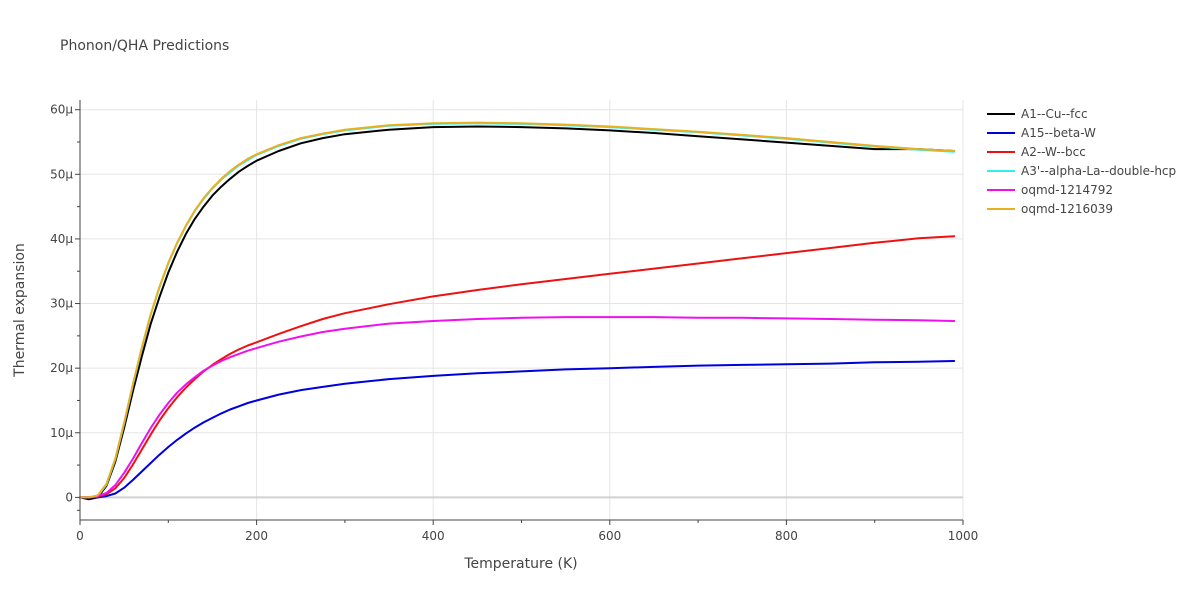 Image resolution: width=1200 pixels, height=600 pixels. What do you see at coordinates (1067, 209) in the screenshot?
I see `legend-label: oqmd-1216039` at bounding box center [1067, 209].